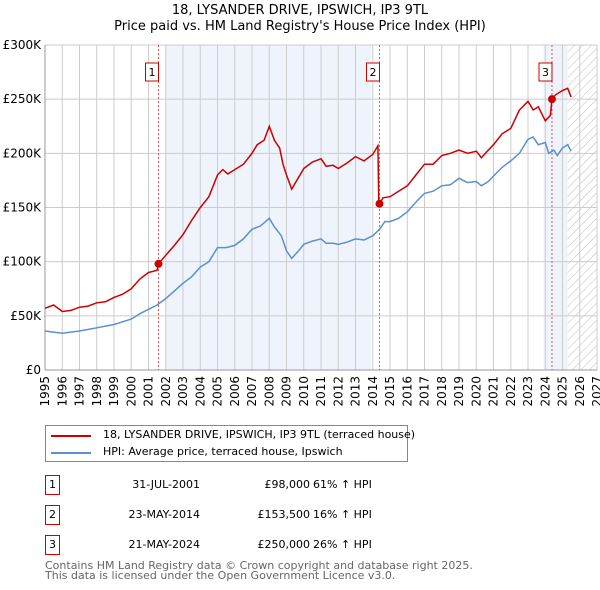  Describe the element at coordinates (71, 453) in the screenshot. I see `legend-swatch-blue` at that location.